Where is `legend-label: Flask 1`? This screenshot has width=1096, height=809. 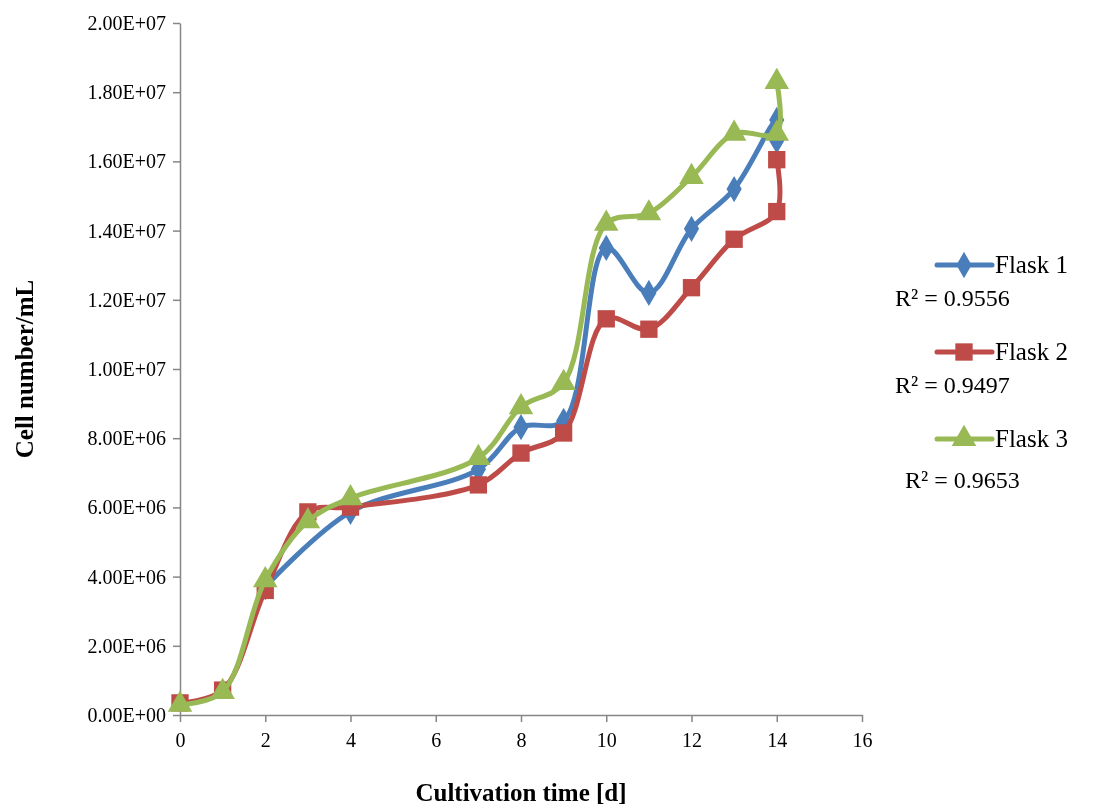 legend-label: Flask 1 is located at coordinates (1031, 264).